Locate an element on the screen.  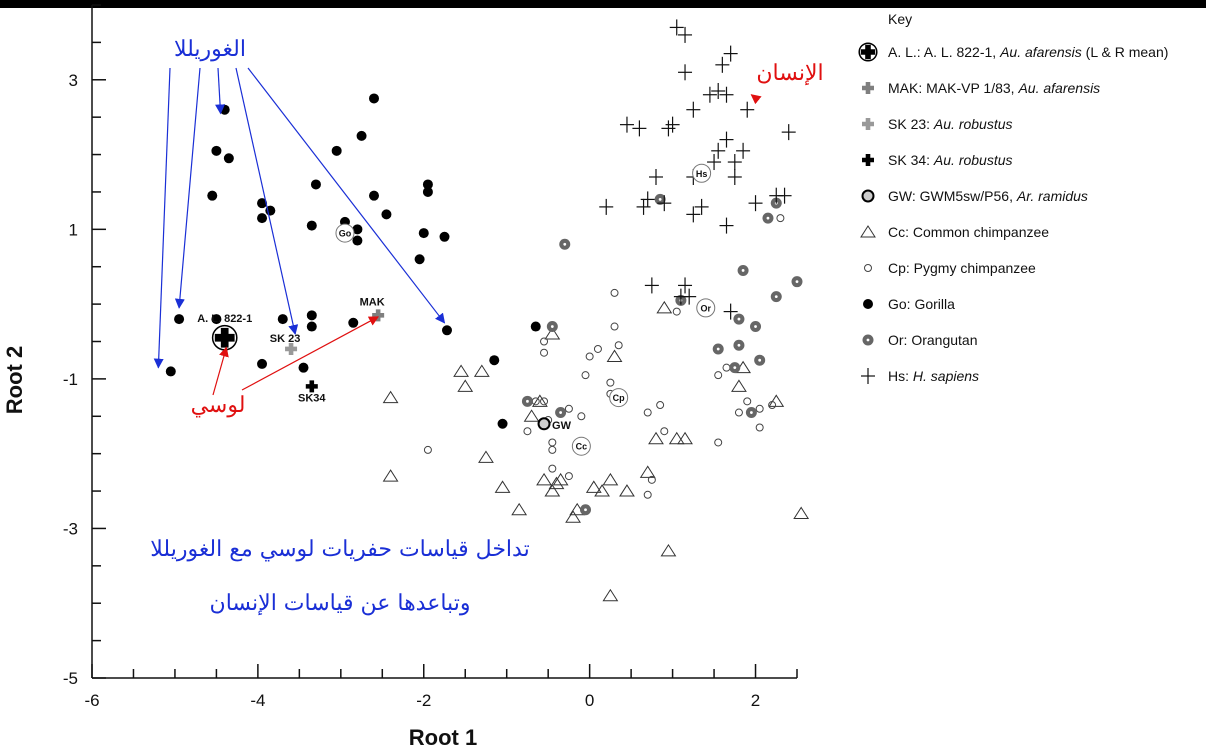
y-axis-title: Root 2 is located at coordinates (14, 380).